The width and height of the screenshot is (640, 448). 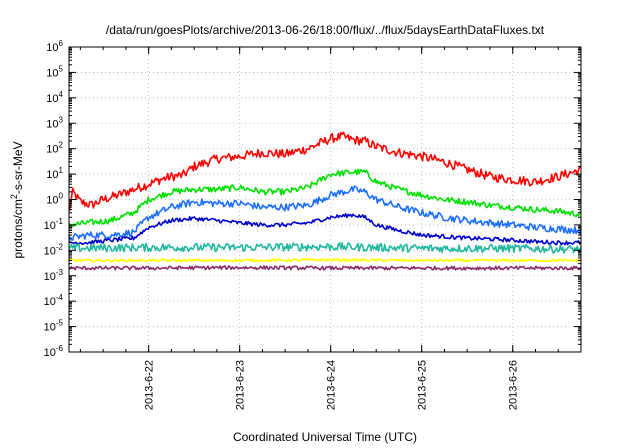 What do you see at coordinates (18, 167) in the screenshot?
I see `y-axis-label-suffix: -s-sr-MeV` at bounding box center [18, 167].